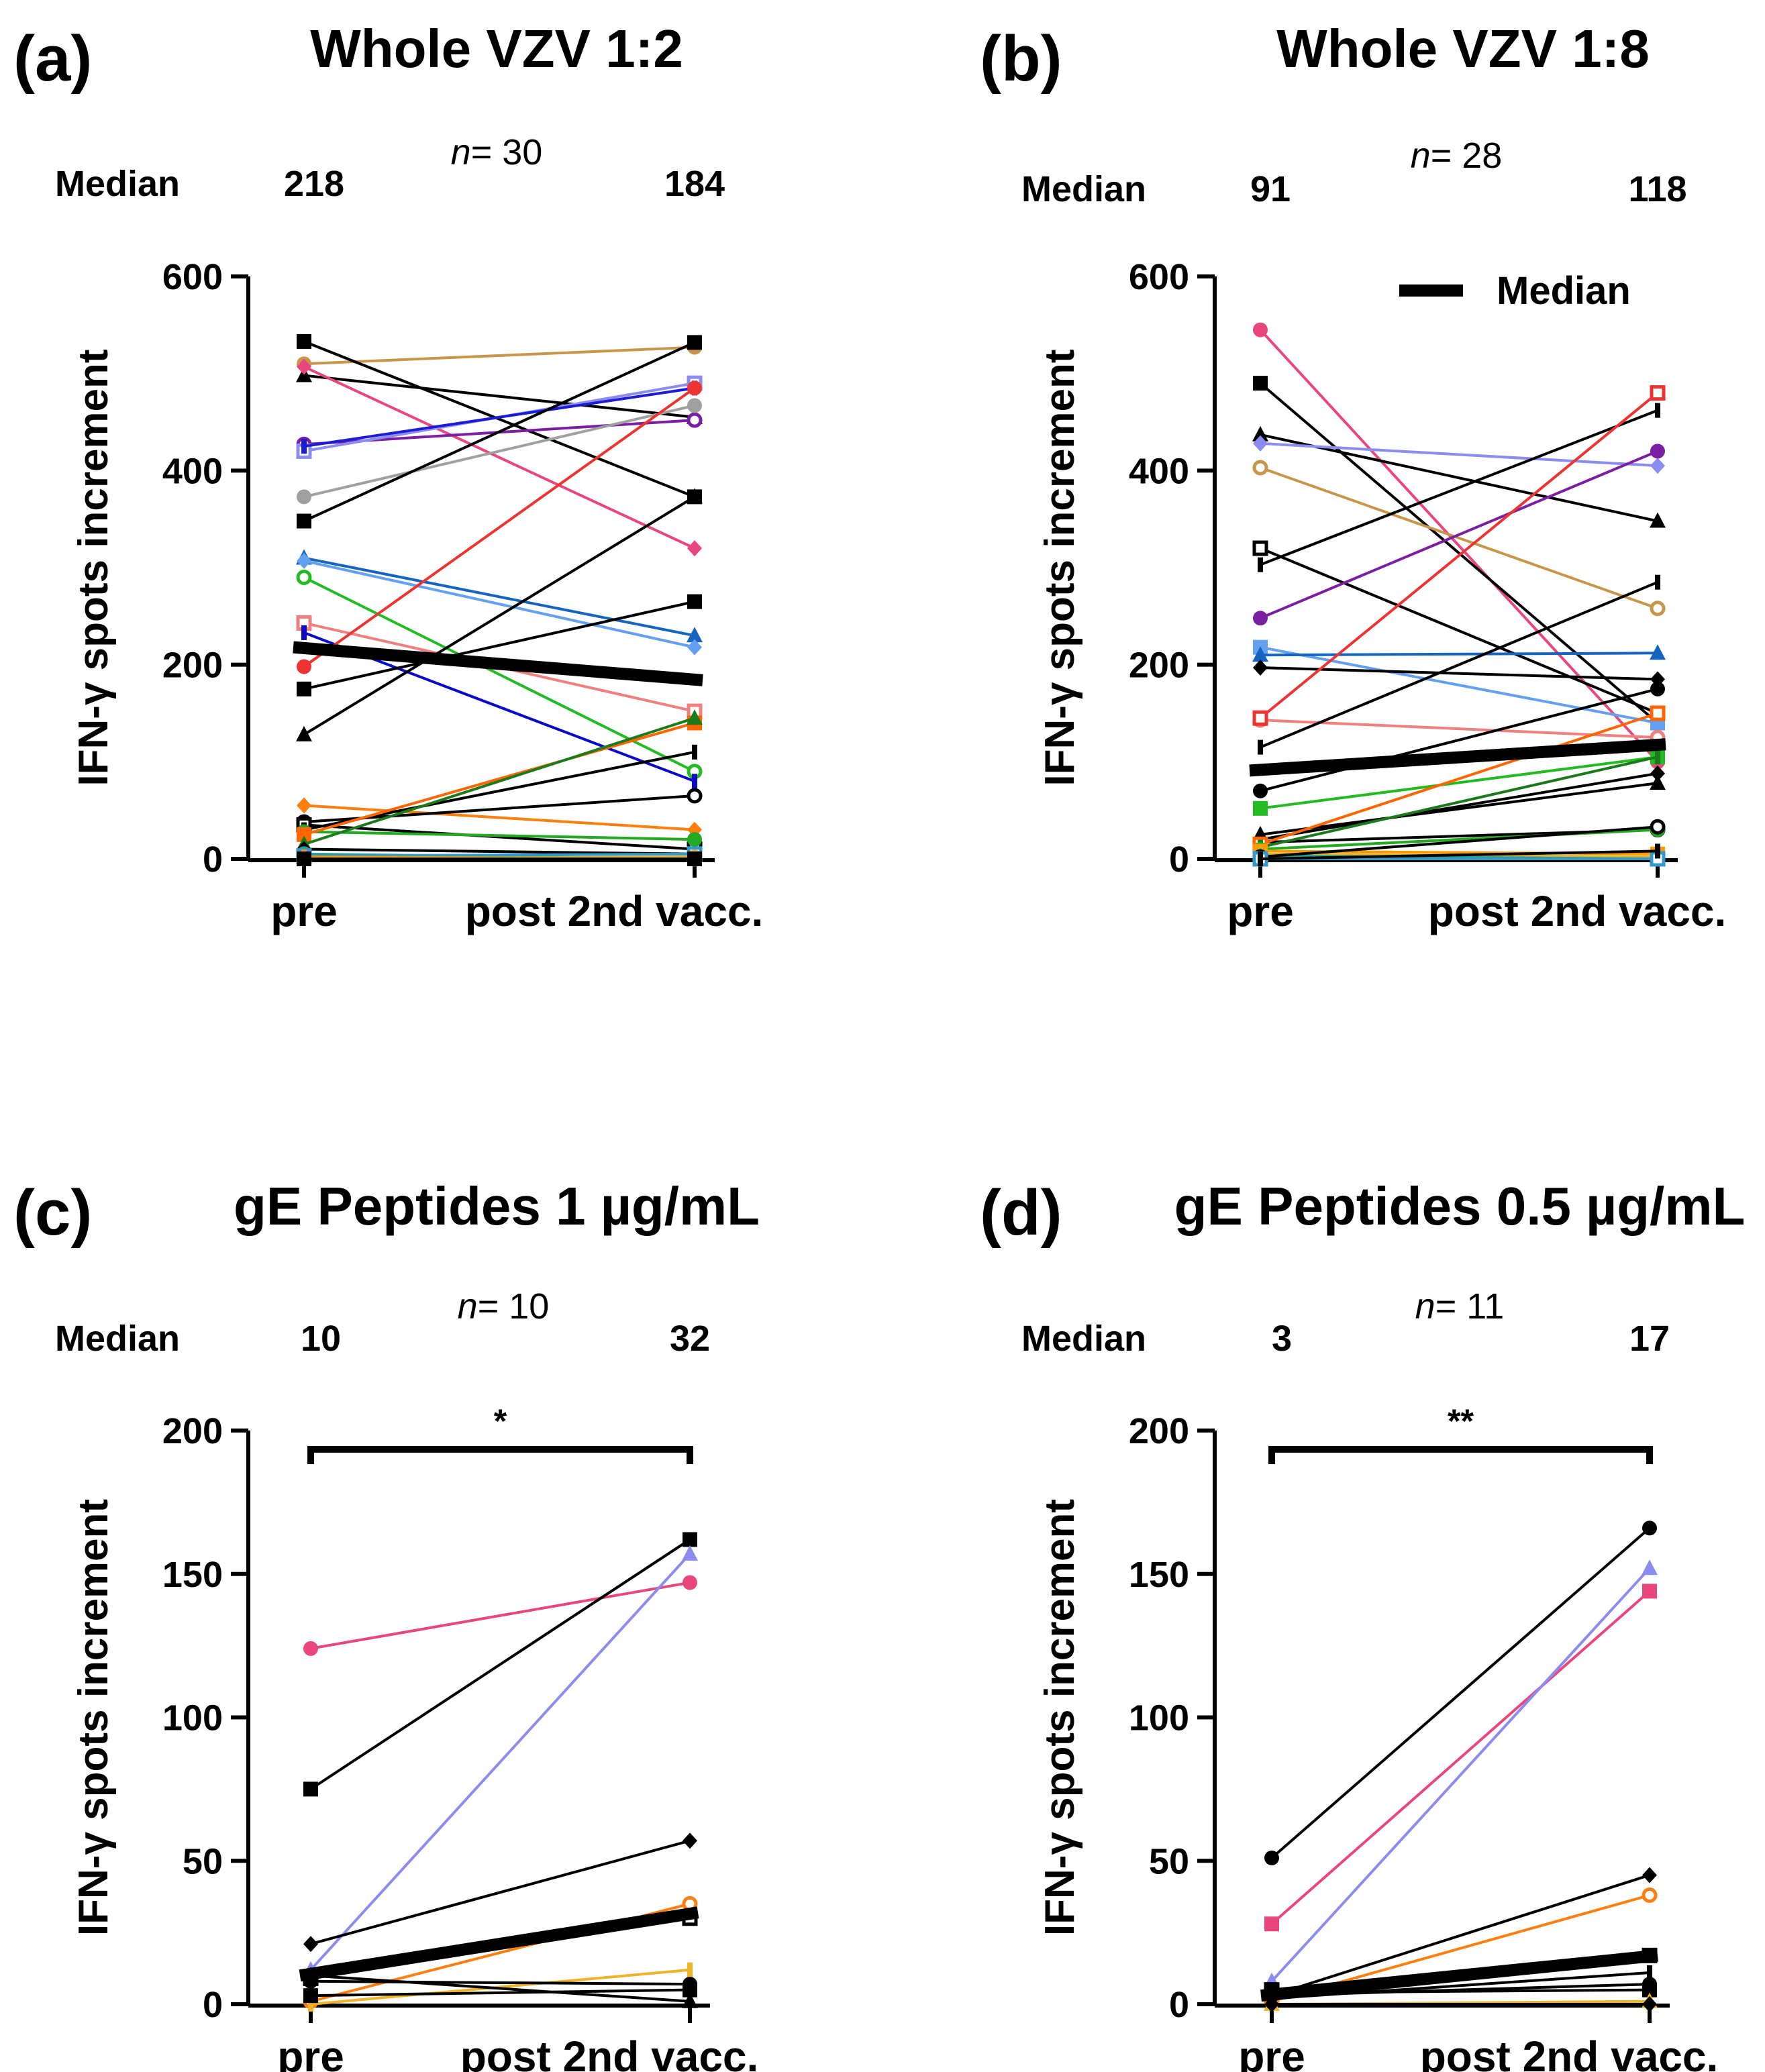 This screenshot has height=2072, width=1765. What do you see at coordinates (507, 152) in the screenshot?
I see `sample-size-value: = 30` at bounding box center [507, 152].